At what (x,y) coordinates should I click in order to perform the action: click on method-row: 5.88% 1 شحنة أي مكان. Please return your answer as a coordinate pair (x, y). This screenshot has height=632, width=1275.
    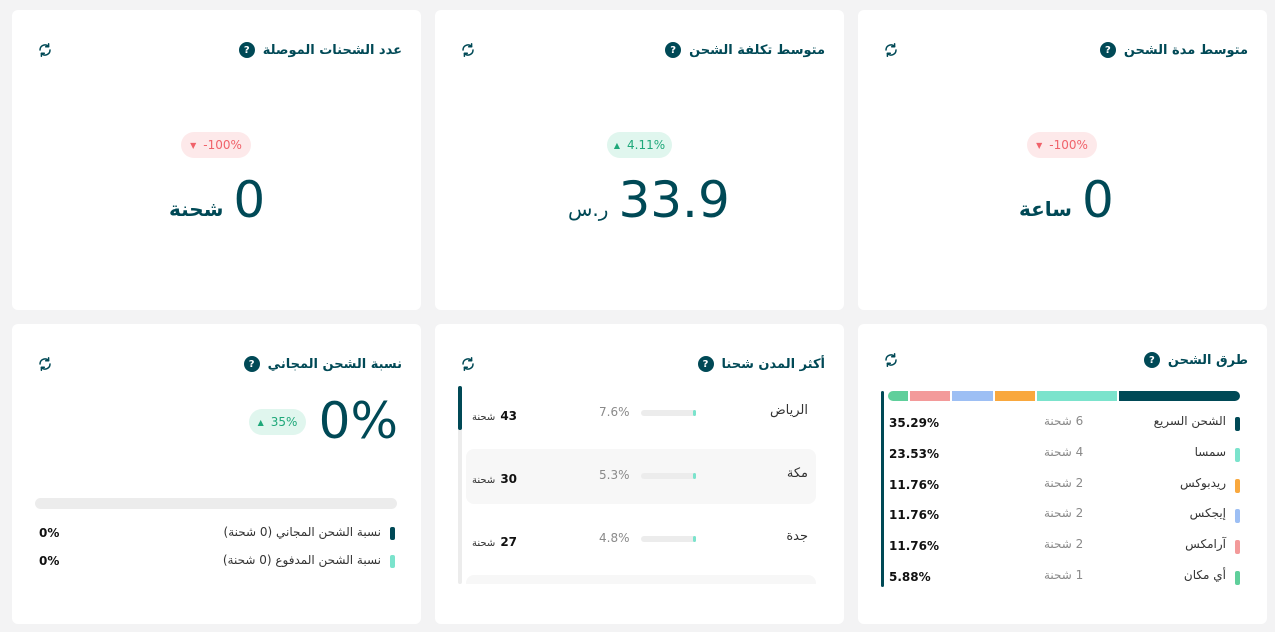
    Looking at the image, I should click on (1064, 577).